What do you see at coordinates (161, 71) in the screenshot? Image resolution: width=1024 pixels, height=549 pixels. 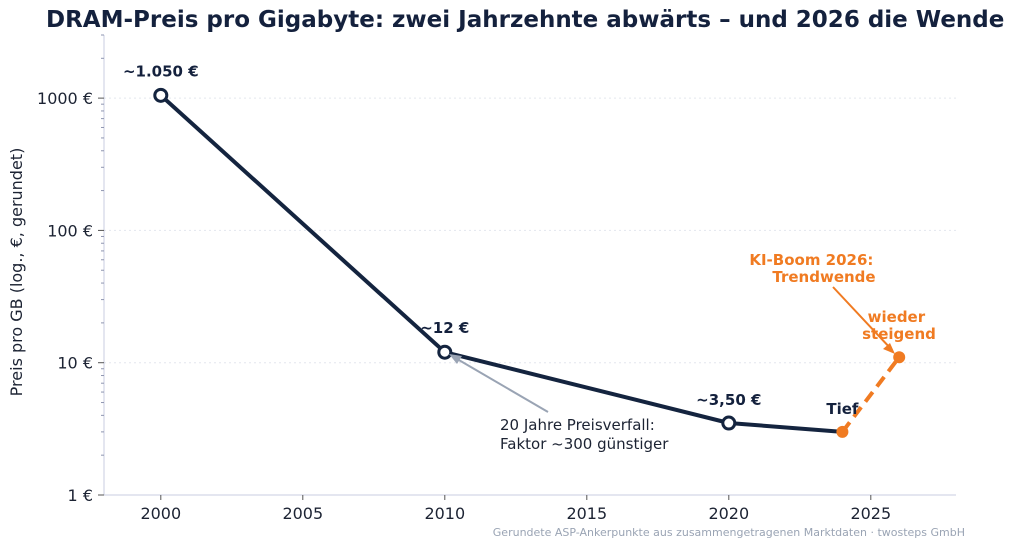 I see `data-point-label: ~1.050 €` at bounding box center [161, 71].